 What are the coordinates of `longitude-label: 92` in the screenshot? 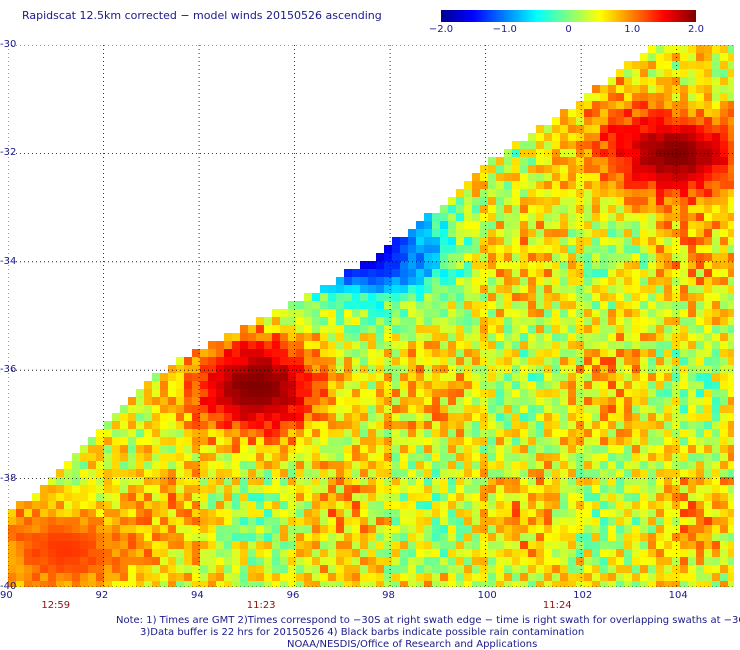 It's located at (102, 595).